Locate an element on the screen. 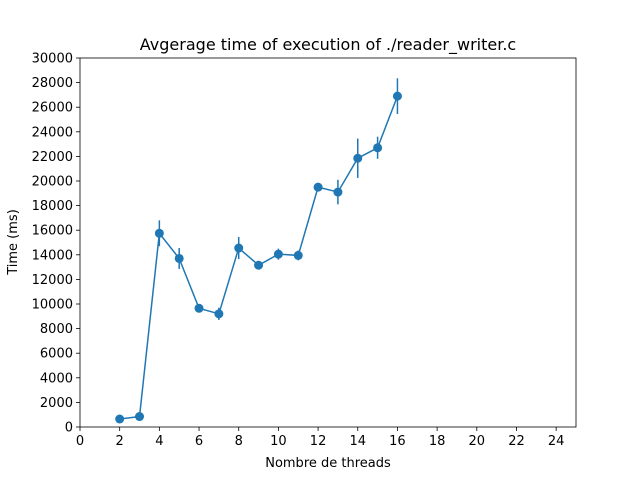 This screenshot has width=640, height=480. x-tick-label: 14 is located at coordinates (357, 441).